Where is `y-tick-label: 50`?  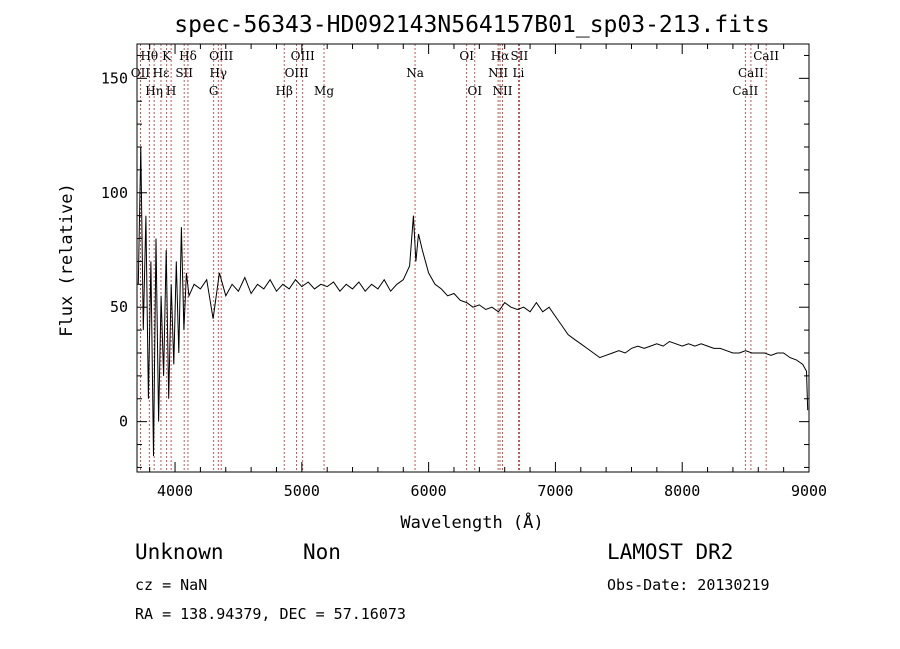 y-tick-label: 50 is located at coordinates (119, 307).